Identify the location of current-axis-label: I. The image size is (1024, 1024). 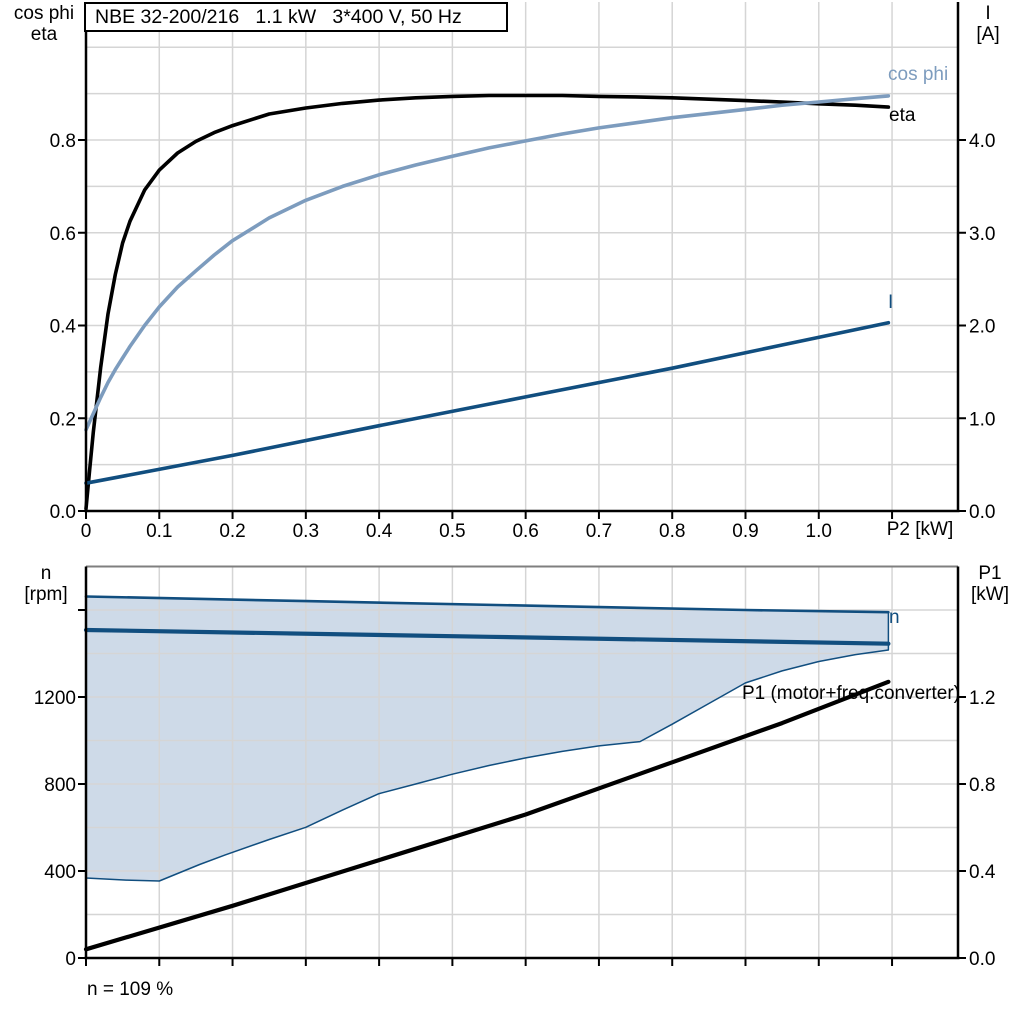
(988, 13).